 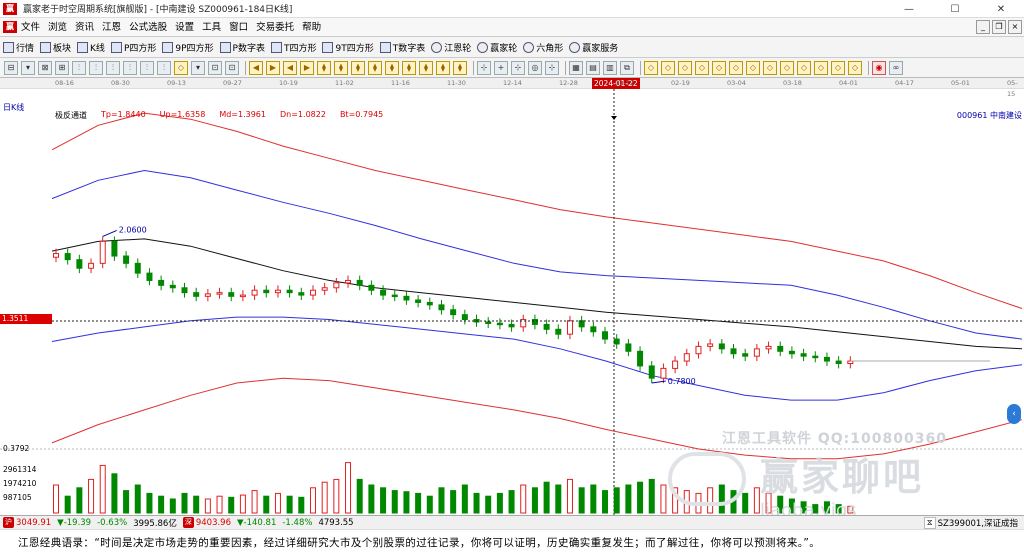 What do you see at coordinates (55, 47) in the screenshot?
I see `toolbar-button: 板块` at bounding box center [55, 47].